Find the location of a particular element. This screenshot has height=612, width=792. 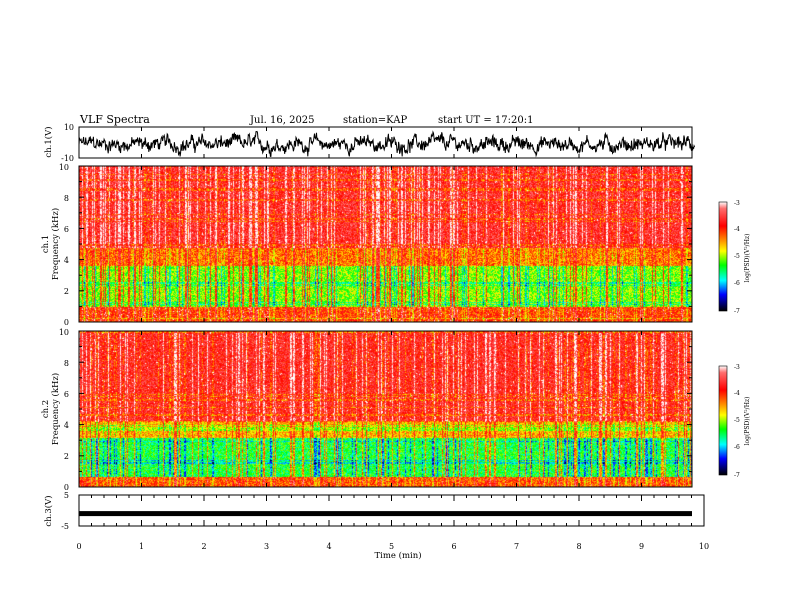

ch1-cb-tick-m6: -6 is located at coordinates (737, 283).